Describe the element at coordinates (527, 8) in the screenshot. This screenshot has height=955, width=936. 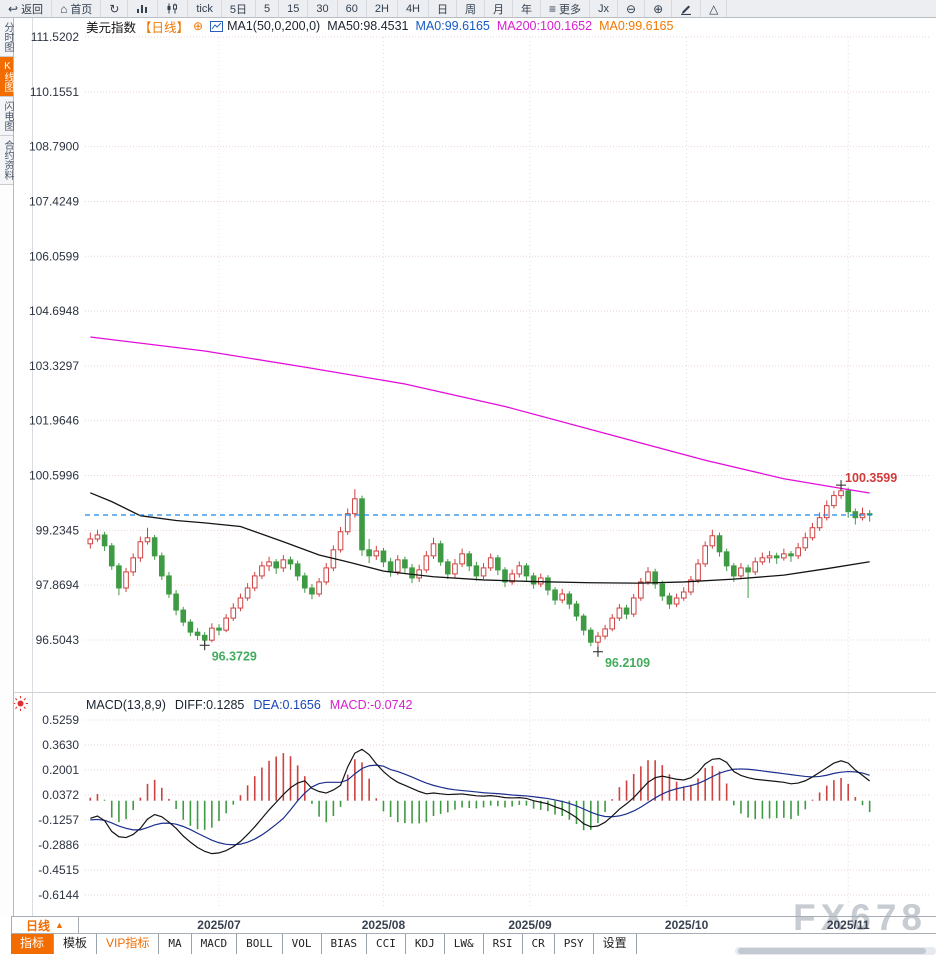
I see `interval-year-button: 年` at that location.